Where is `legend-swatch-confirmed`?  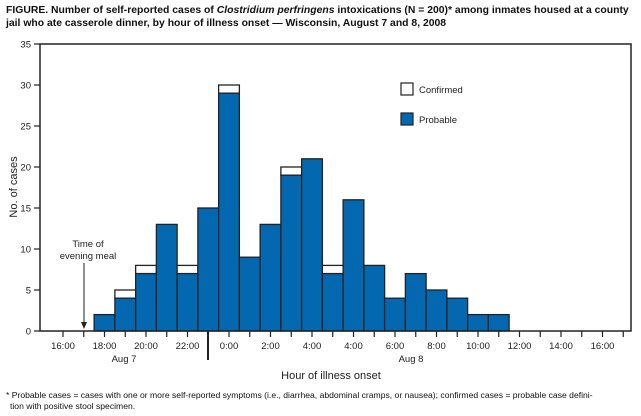 legend-swatch-confirmed is located at coordinates (407, 89).